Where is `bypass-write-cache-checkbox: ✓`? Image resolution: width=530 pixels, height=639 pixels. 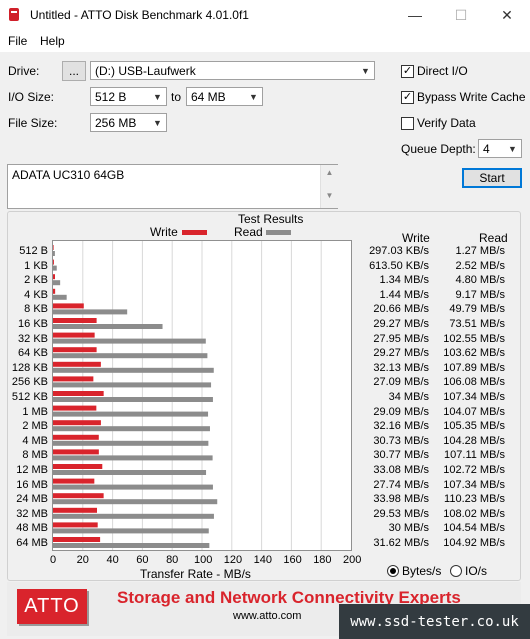
bypass-write-cache-checkbox: ✓ is located at coordinates (407, 97).